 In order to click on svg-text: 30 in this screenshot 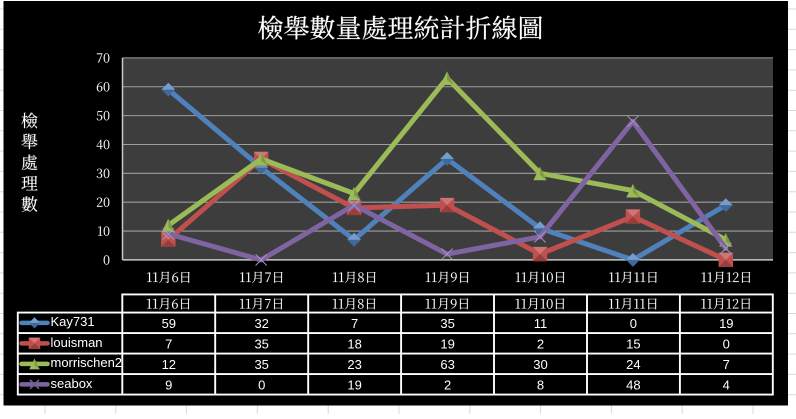, I will do `click(540, 364)`.